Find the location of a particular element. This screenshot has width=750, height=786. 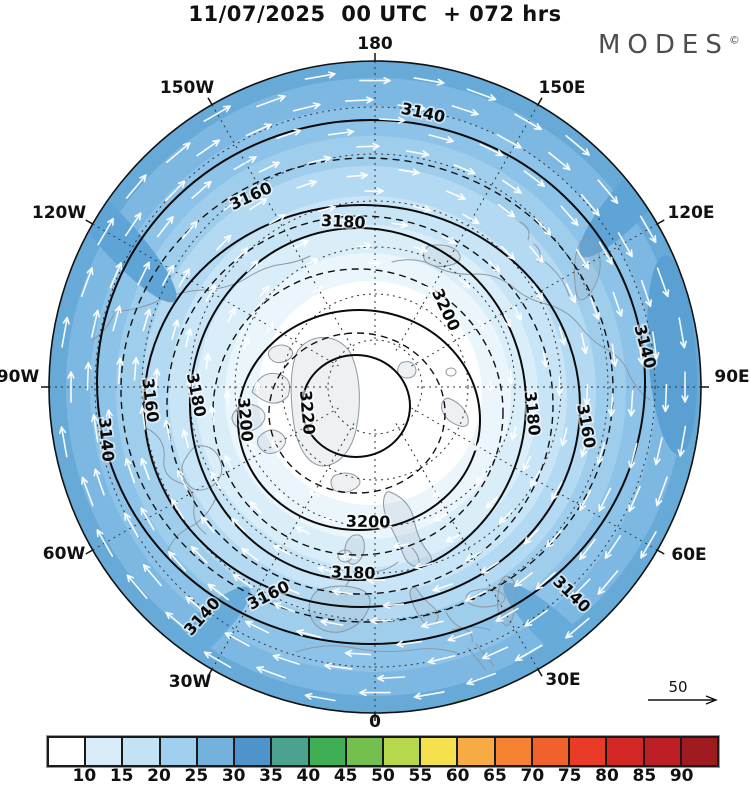

colorbar-tick-label: 40 is located at coordinates (308, 776).